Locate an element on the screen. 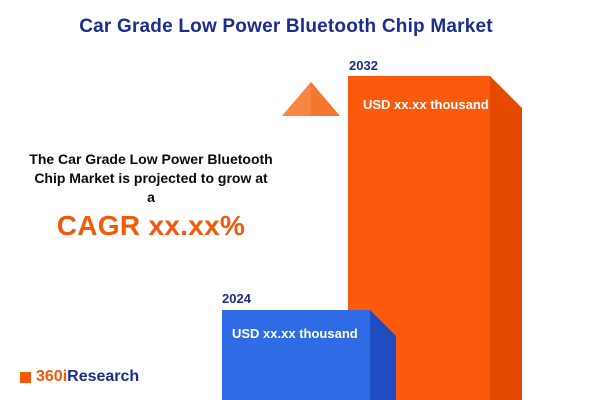  bar-2032-year-label: 2032 is located at coordinates (363, 65).